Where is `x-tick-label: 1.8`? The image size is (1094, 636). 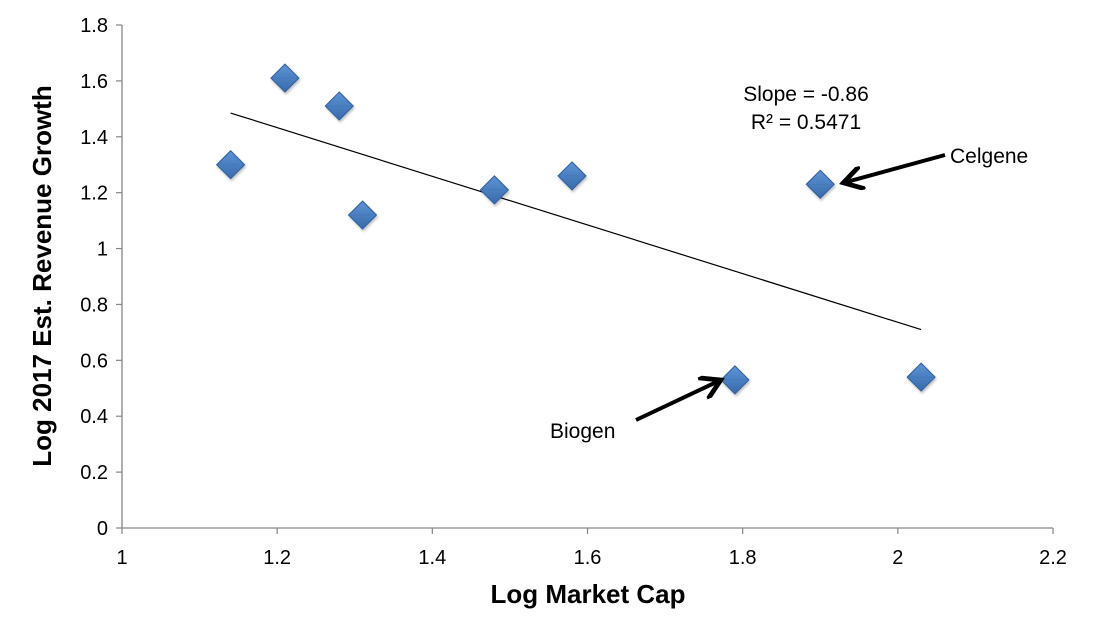 x-tick-label: 1.8 is located at coordinates (743, 558).